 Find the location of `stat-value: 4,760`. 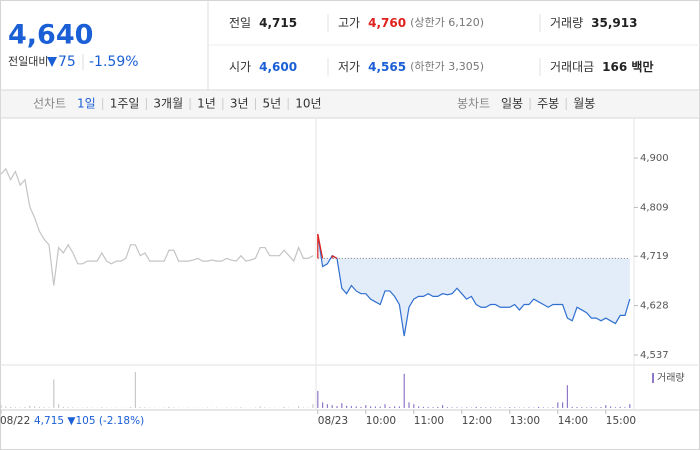

stat-value: 4,760 is located at coordinates (387, 23).